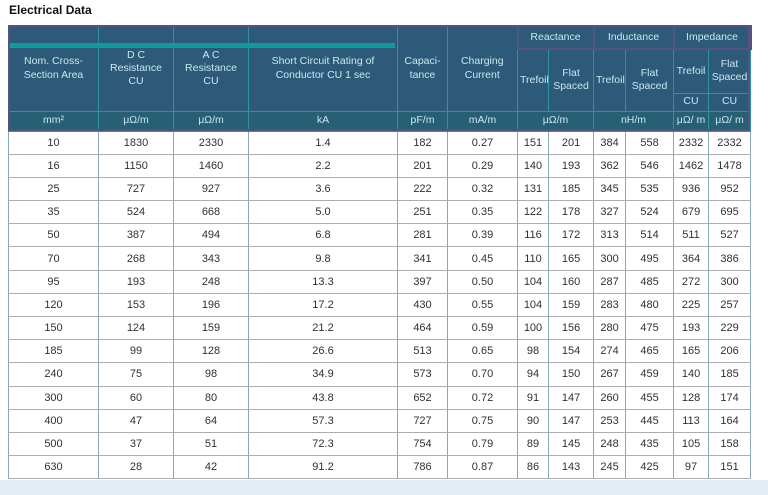 The height and width of the screenshot is (495, 768). Describe the element at coordinates (533, 142) in the screenshot. I see `data-cell: 151` at that location.